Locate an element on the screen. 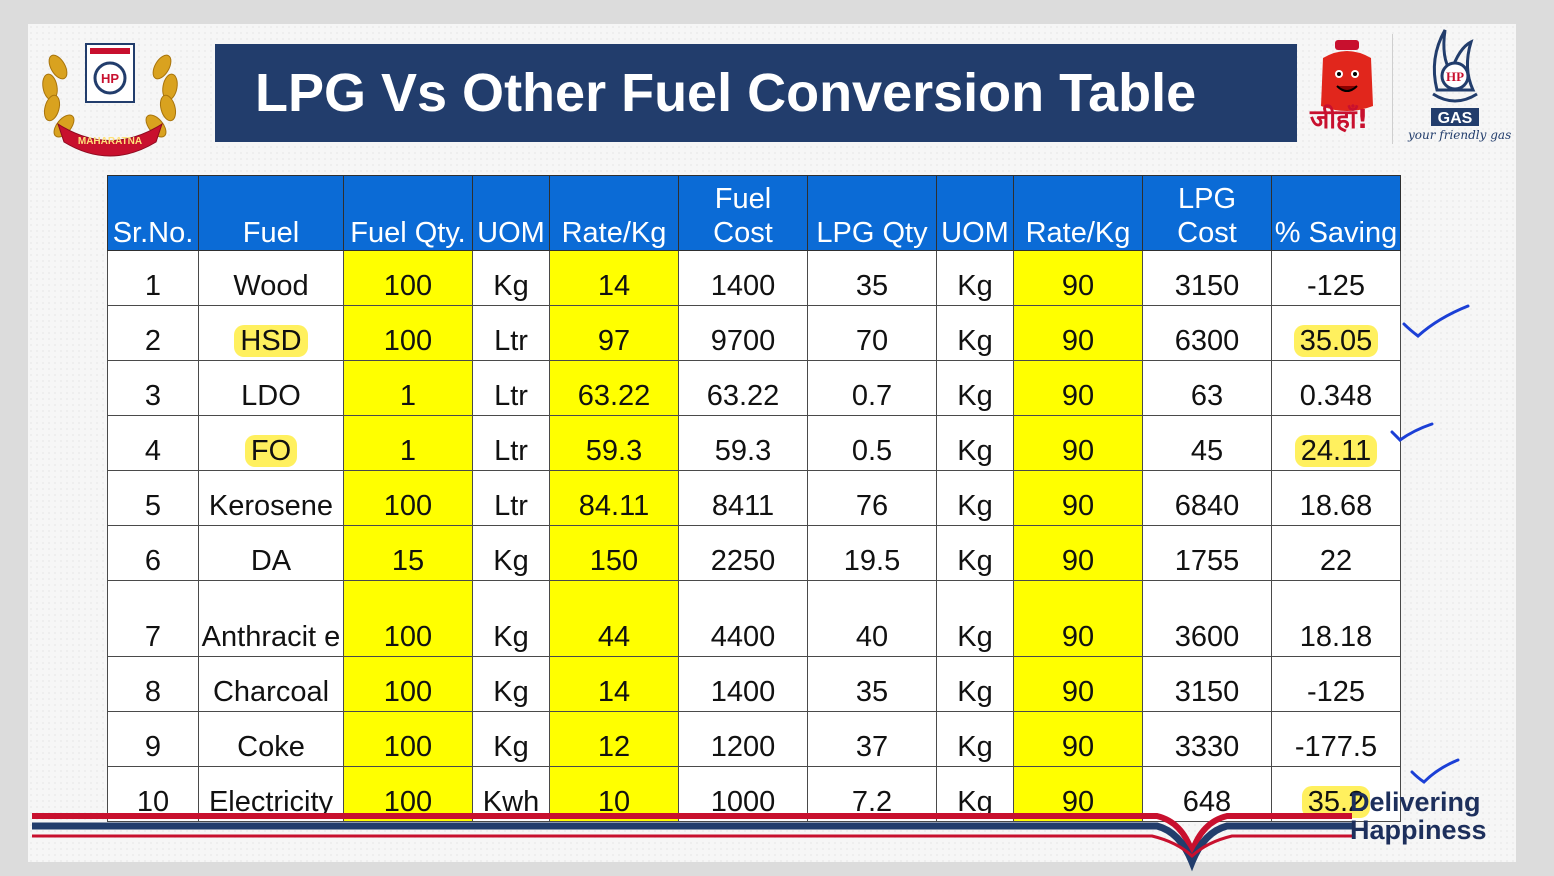 The height and width of the screenshot is (876, 1554). cell-lpg-cost: 648 is located at coordinates (1207, 794).